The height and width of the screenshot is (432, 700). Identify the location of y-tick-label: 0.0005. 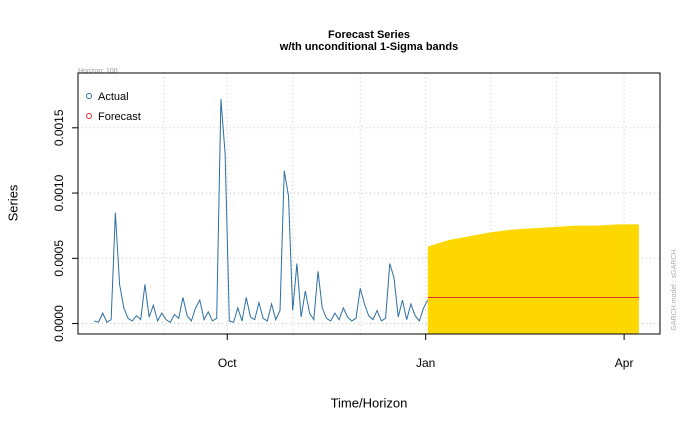
(59, 258).